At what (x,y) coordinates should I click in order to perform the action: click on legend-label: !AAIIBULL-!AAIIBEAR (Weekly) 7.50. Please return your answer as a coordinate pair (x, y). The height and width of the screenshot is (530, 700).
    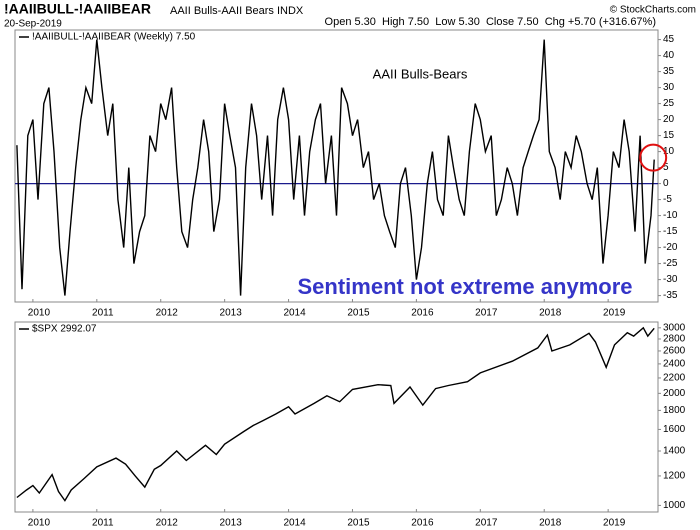
    Looking at the image, I should click on (114, 37).